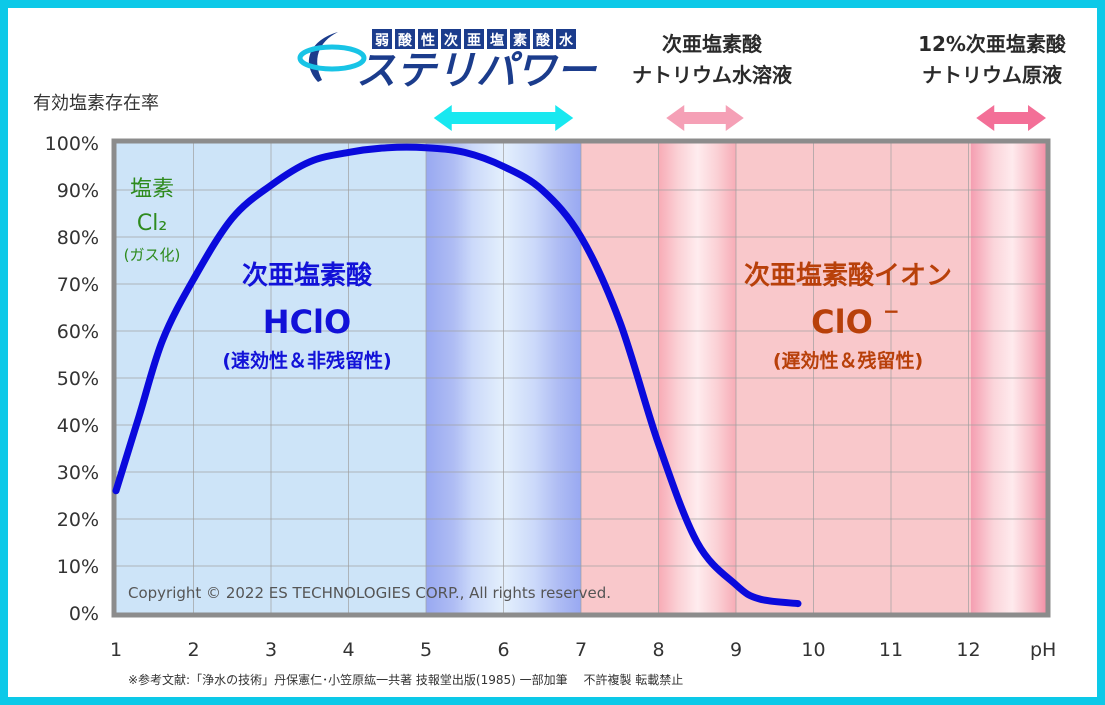 Image resolution: width=1105 pixels, height=705 pixels. I want to click on x-tick-label: 7, so click(581, 650).